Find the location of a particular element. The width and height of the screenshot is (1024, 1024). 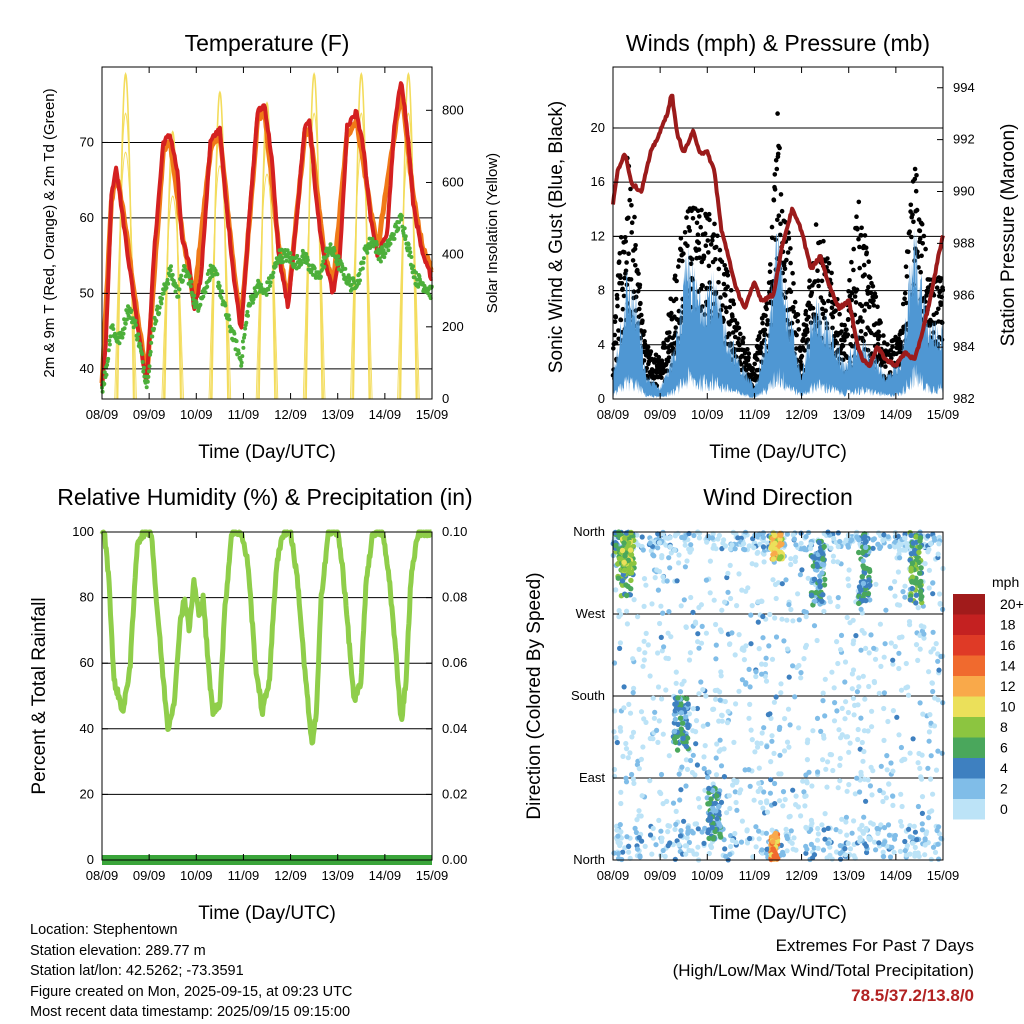

x-tick-label: 12/09 is located at coordinates (290, 414).